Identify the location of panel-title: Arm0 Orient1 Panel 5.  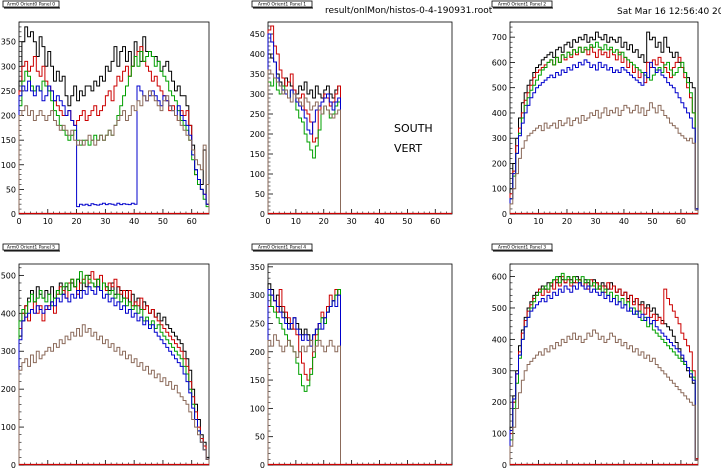
(31, 248).